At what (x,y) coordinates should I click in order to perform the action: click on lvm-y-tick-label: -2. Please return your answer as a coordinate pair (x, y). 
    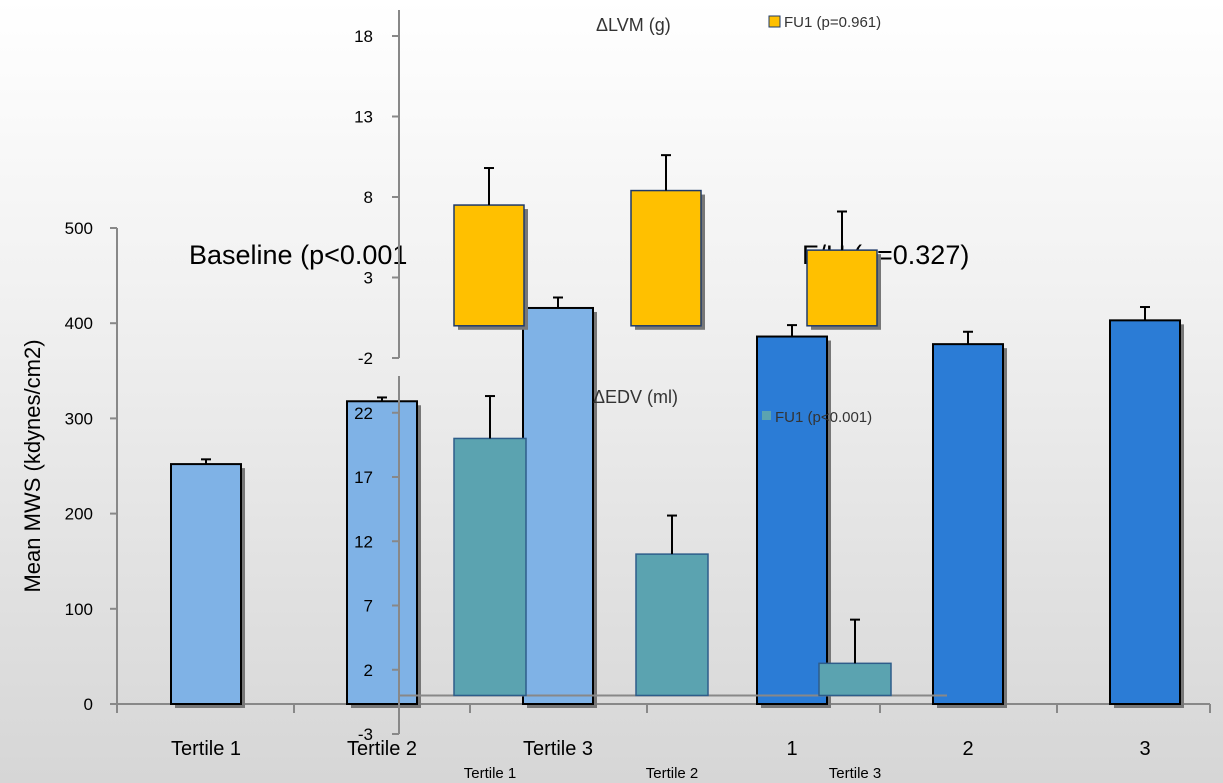
    Looking at the image, I should click on (365, 358).